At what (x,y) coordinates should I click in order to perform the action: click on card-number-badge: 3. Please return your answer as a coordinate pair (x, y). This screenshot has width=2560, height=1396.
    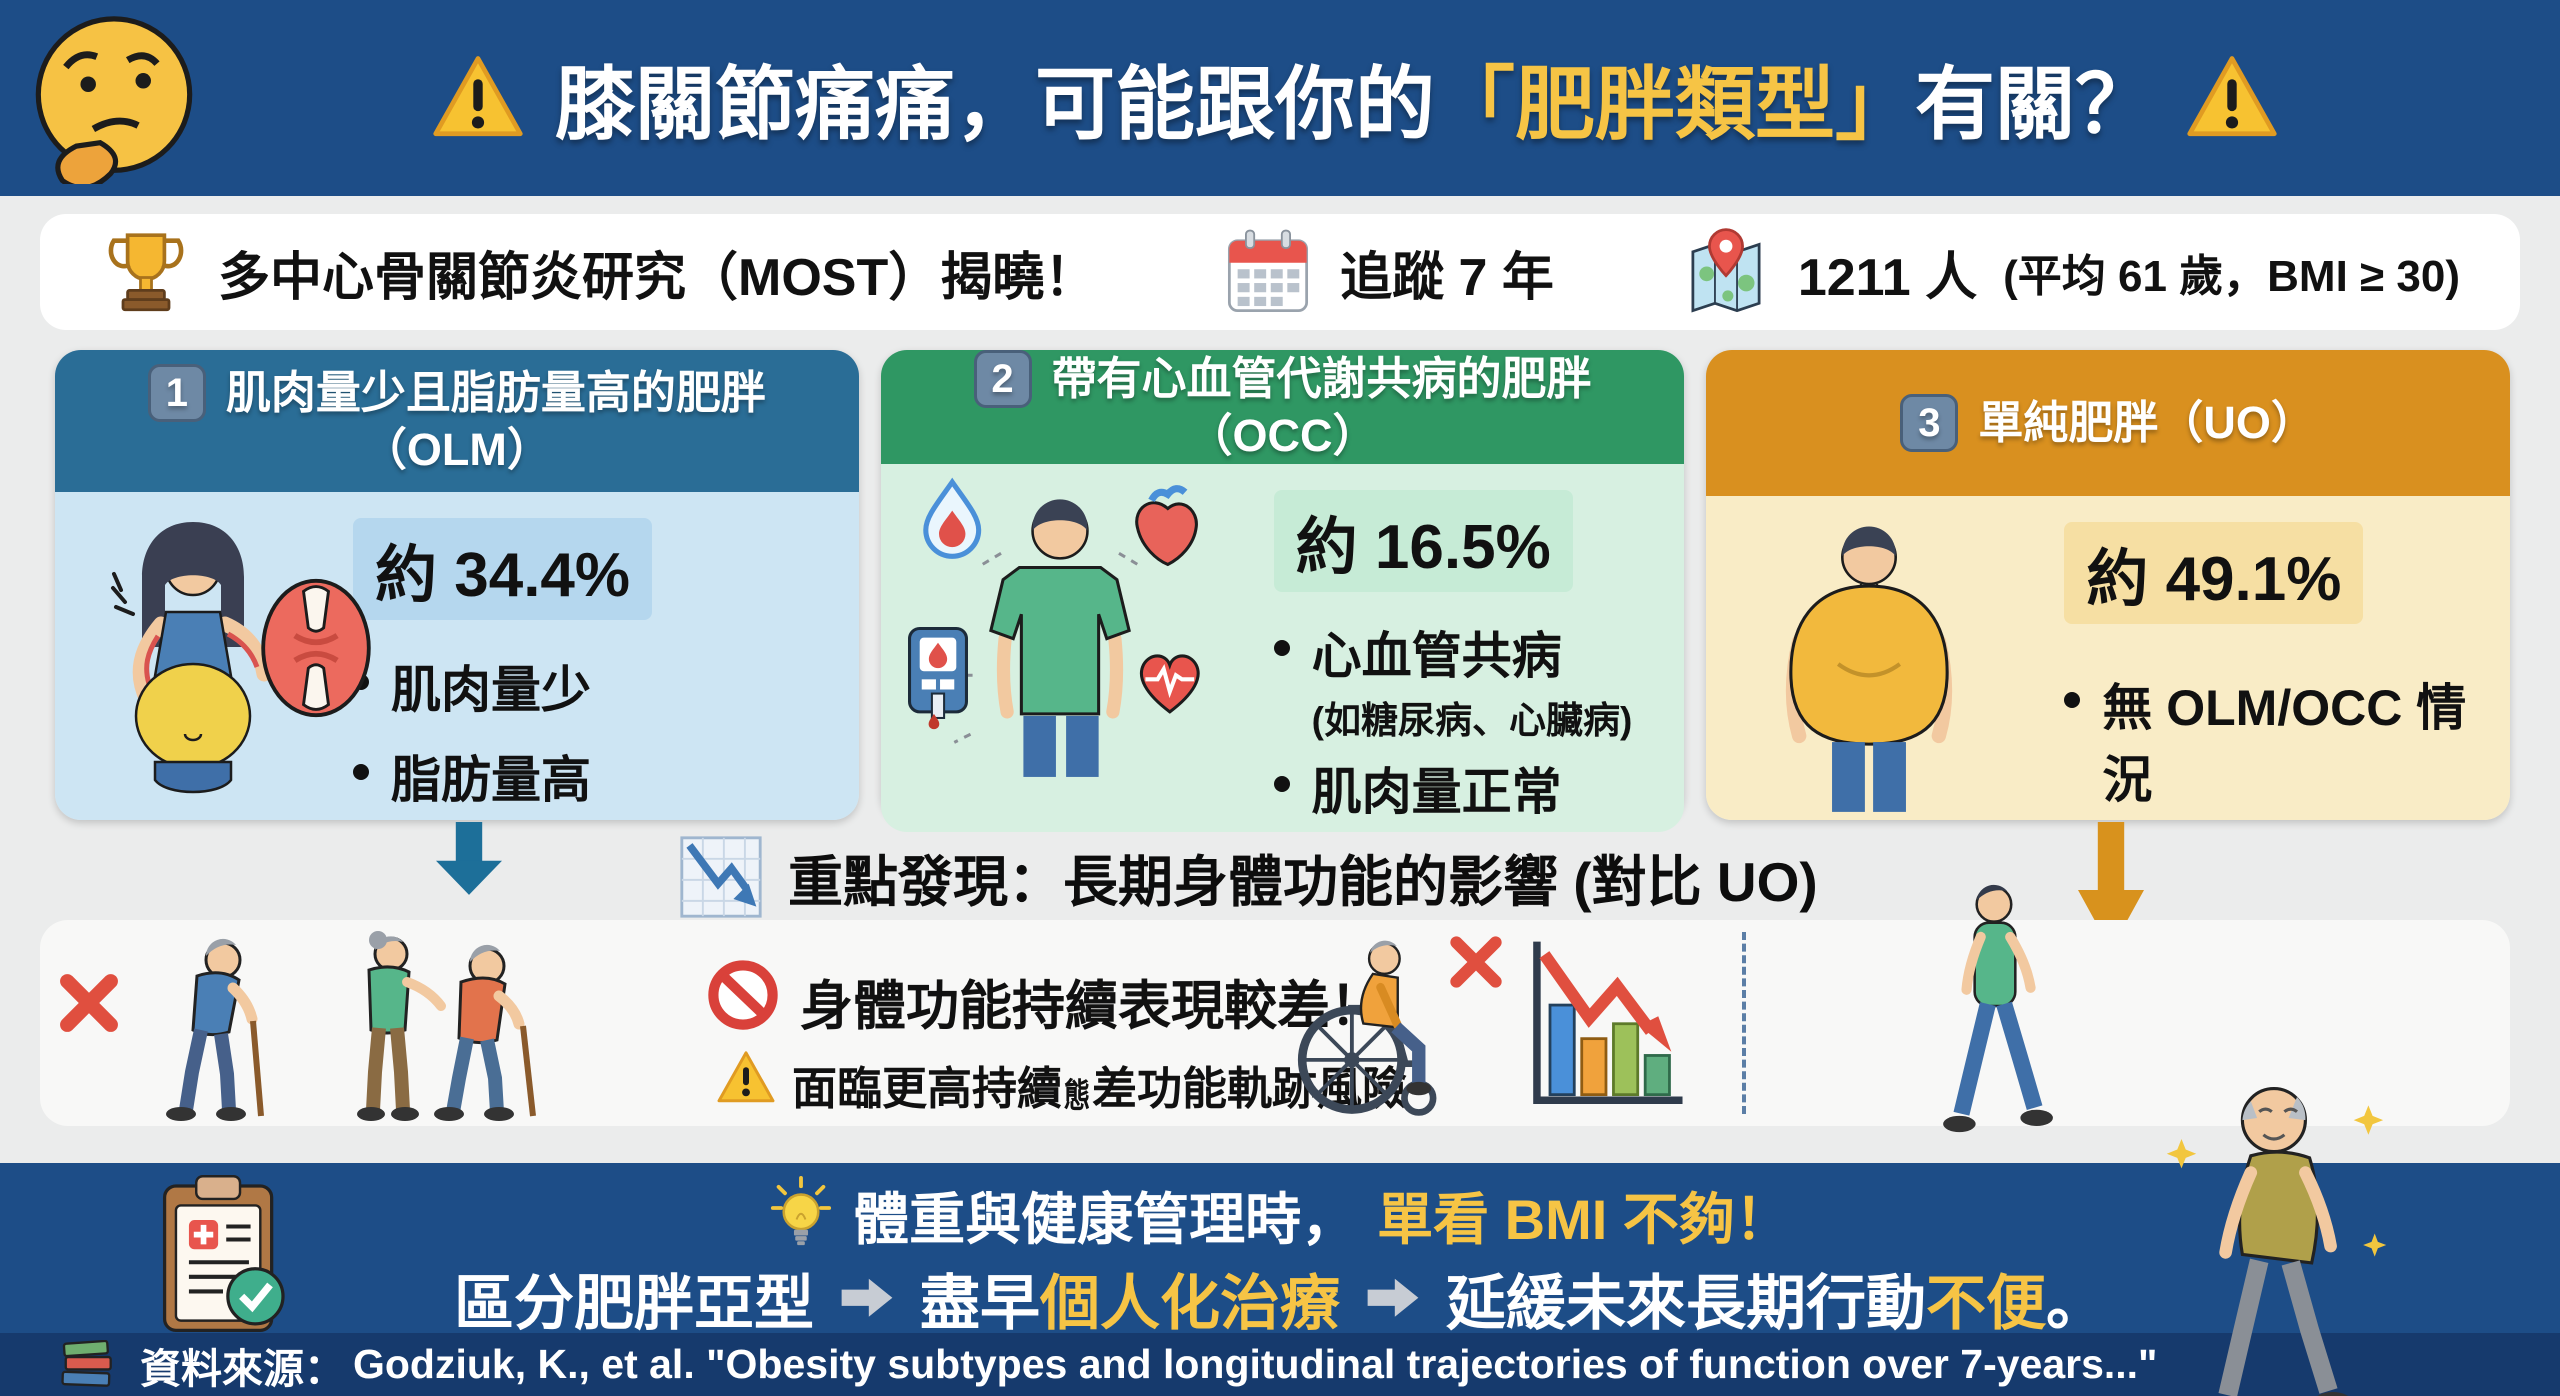
    Looking at the image, I should click on (1929, 423).